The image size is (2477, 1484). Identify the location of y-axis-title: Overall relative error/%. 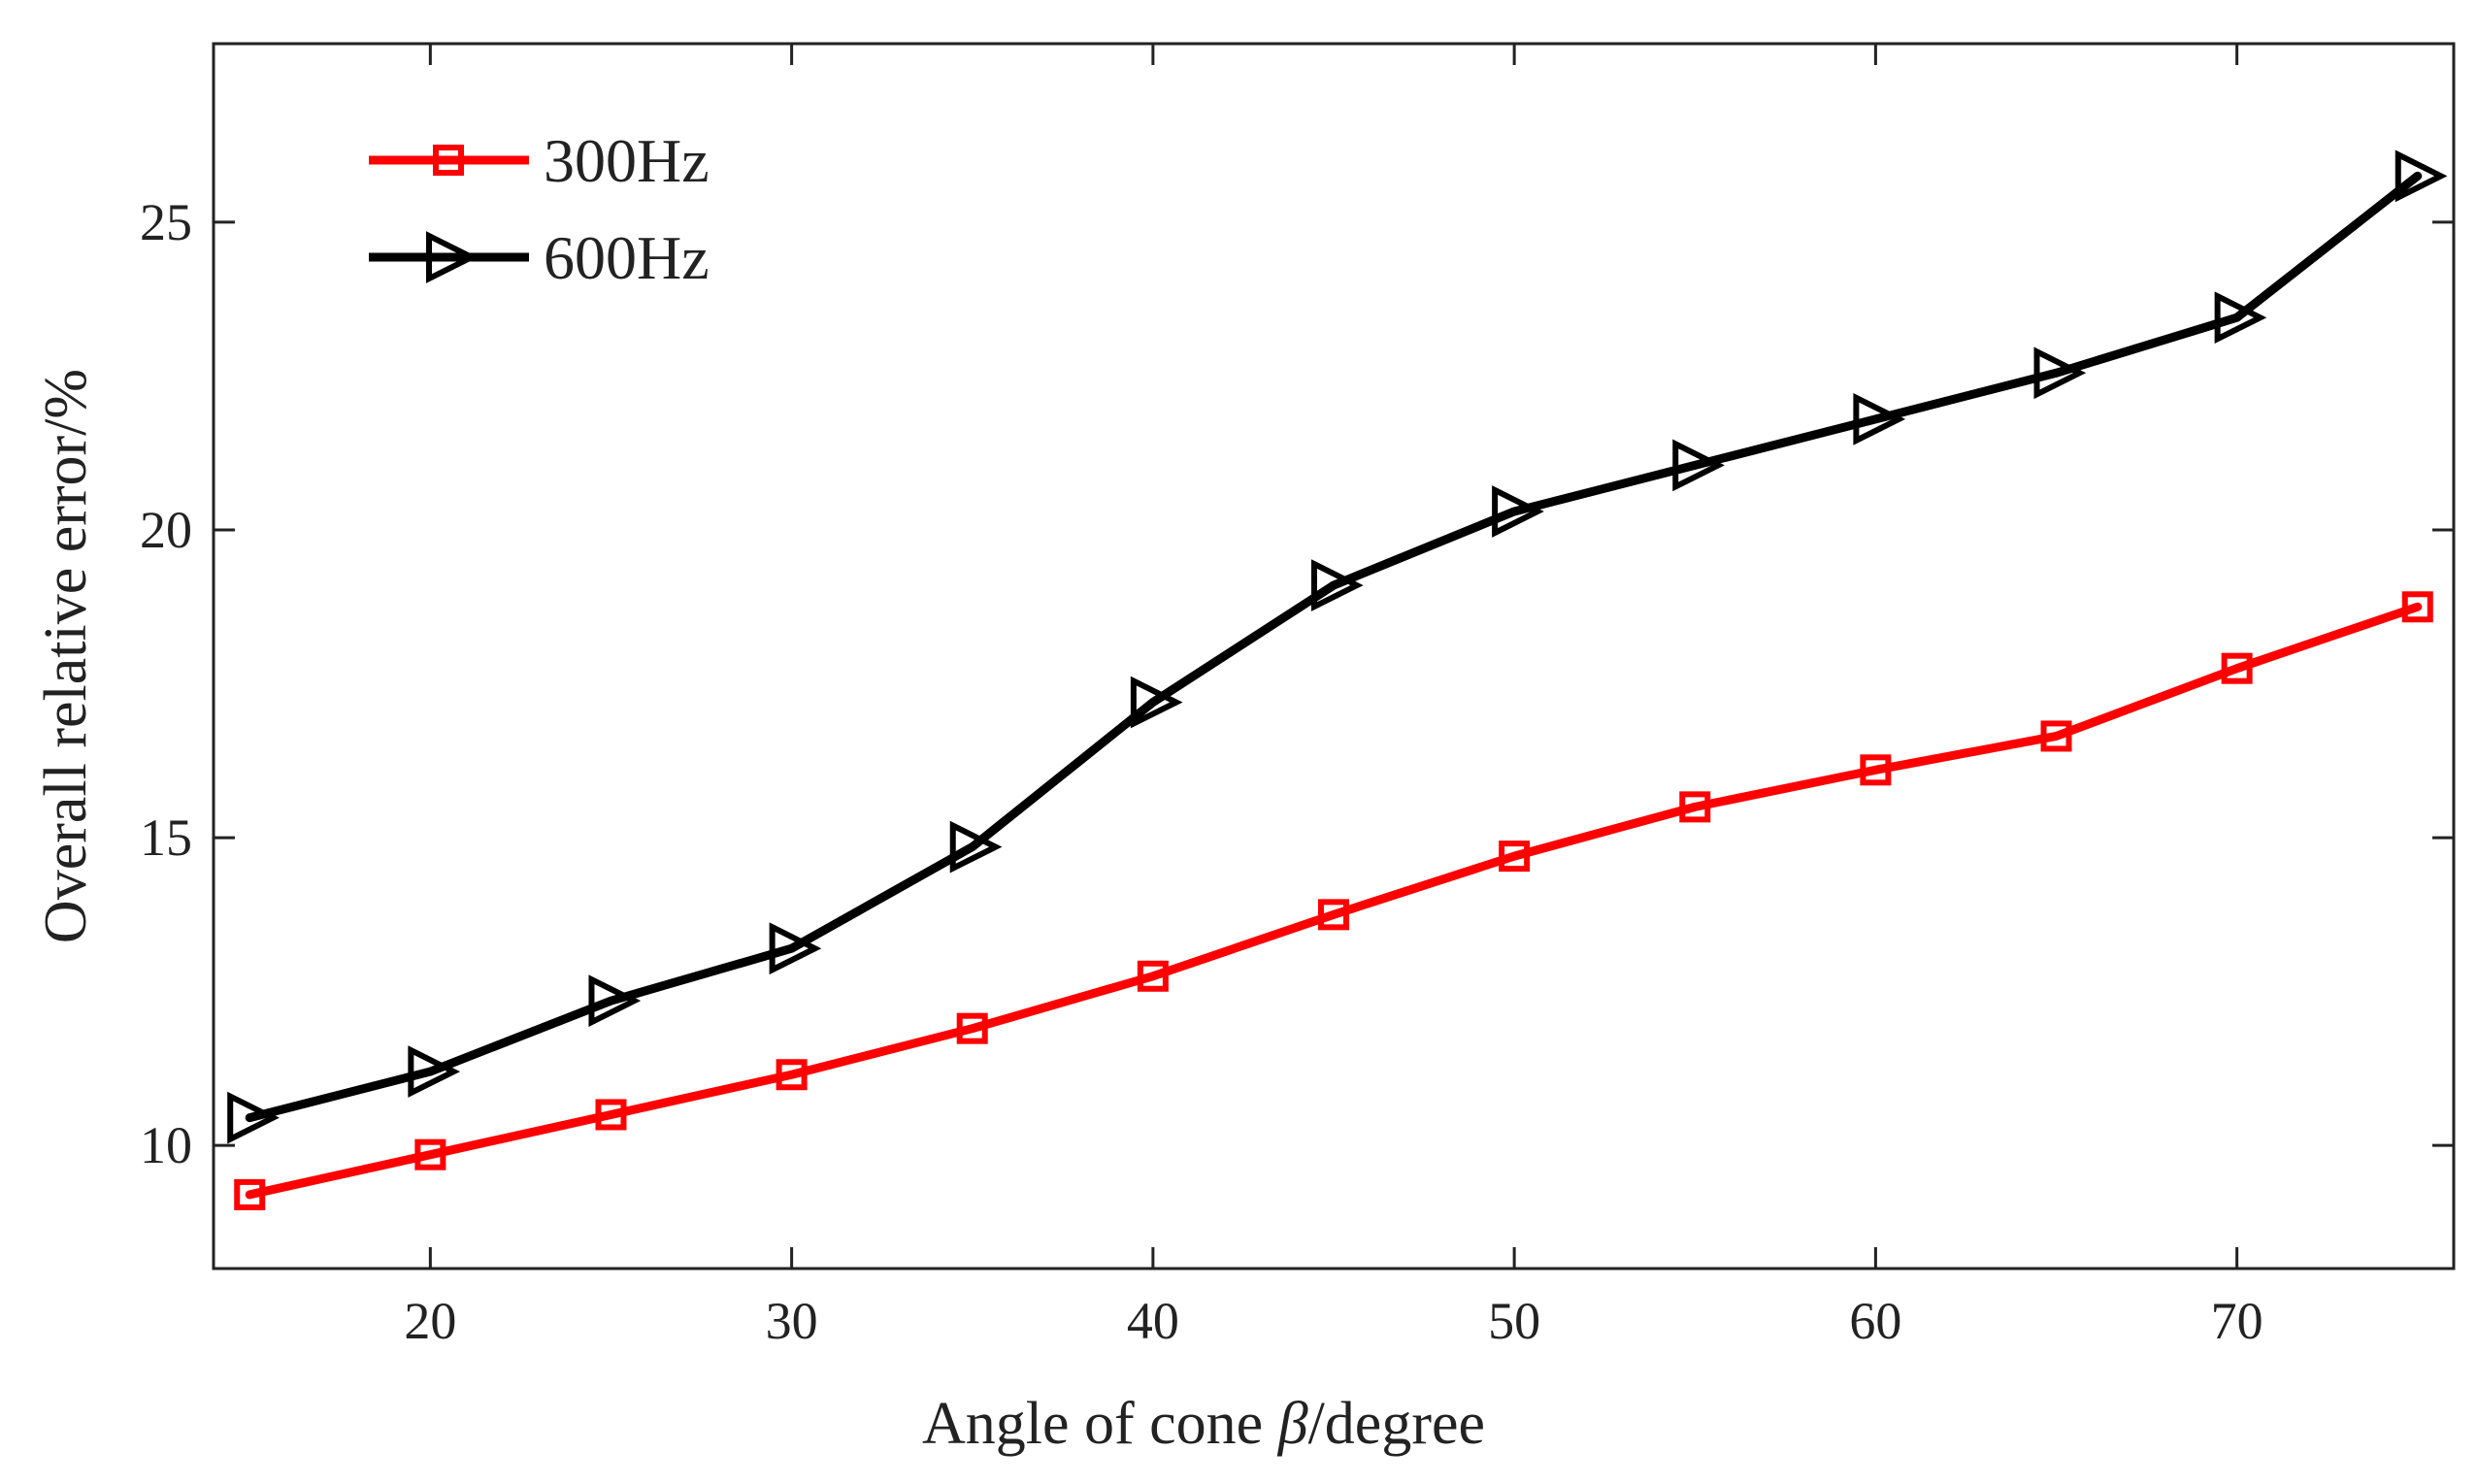
(66, 656).